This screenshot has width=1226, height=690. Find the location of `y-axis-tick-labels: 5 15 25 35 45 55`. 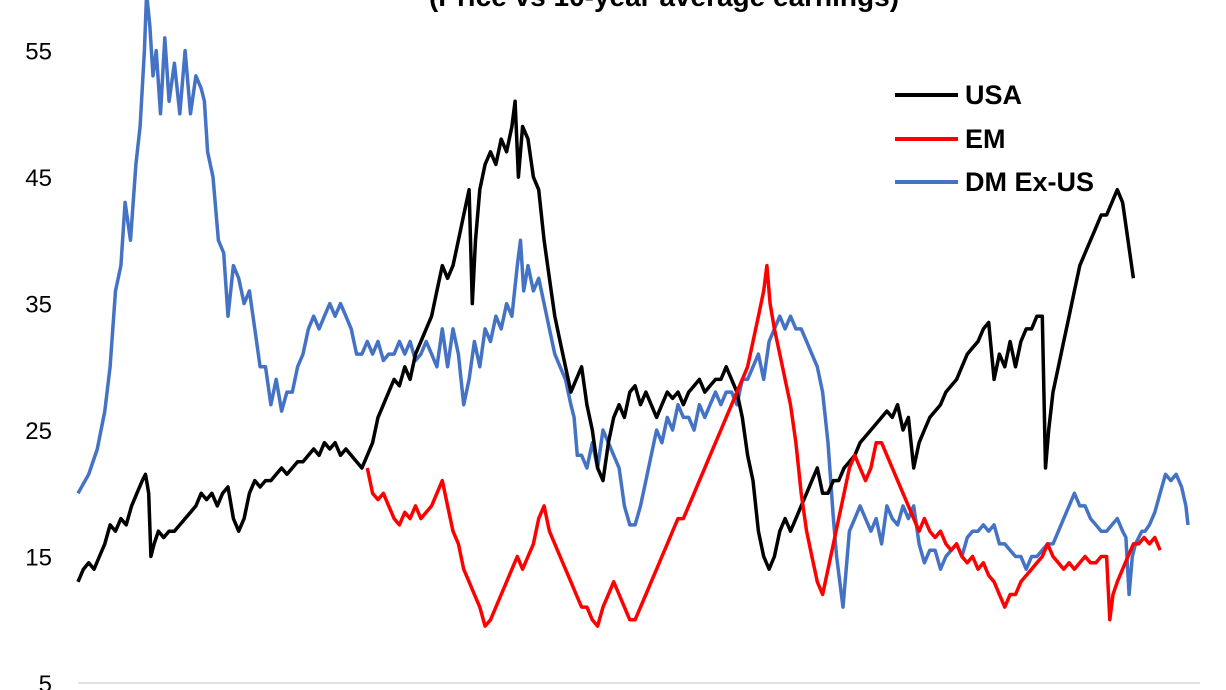

y-axis-tick-labels: 5 15 25 35 45 55 is located at coordinates (38, 364).